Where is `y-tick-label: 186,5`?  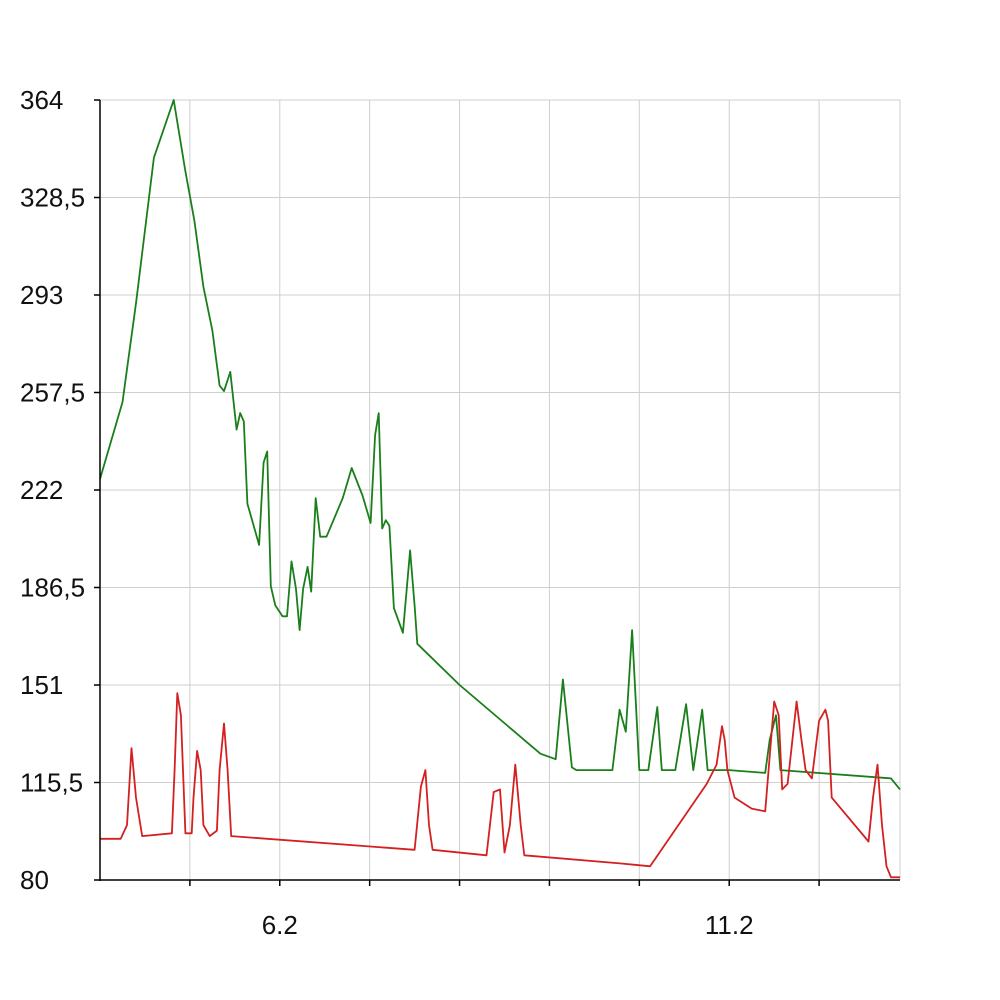
y-tick-label: 186,5 is located at coordinates (52, 588).